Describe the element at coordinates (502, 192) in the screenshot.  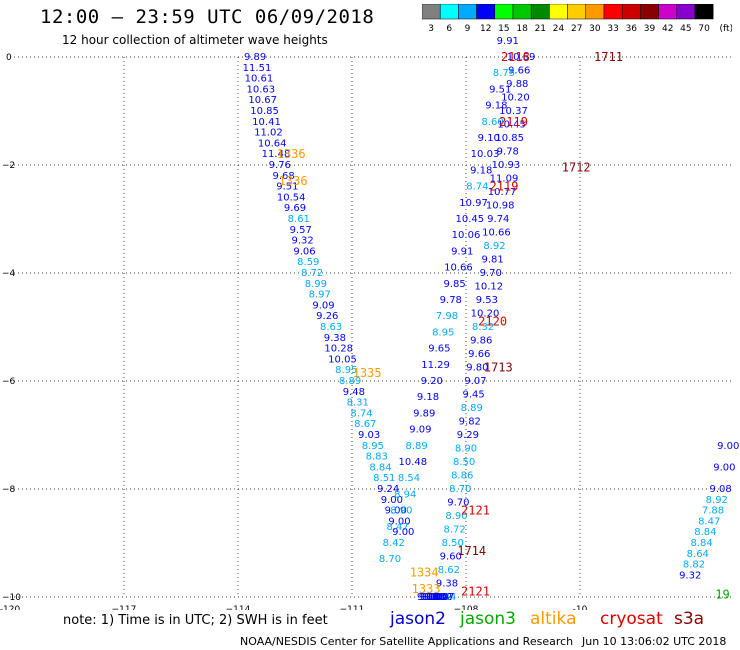
I see `wave-height-value: 10.77` at that location.